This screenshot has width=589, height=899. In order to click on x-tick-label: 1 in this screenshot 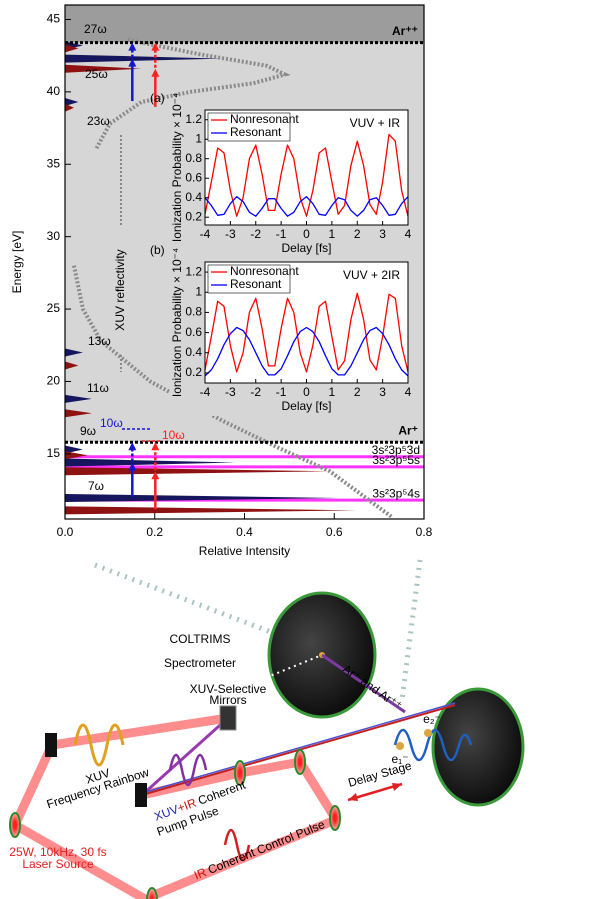, I will do `click(332, 234)`.